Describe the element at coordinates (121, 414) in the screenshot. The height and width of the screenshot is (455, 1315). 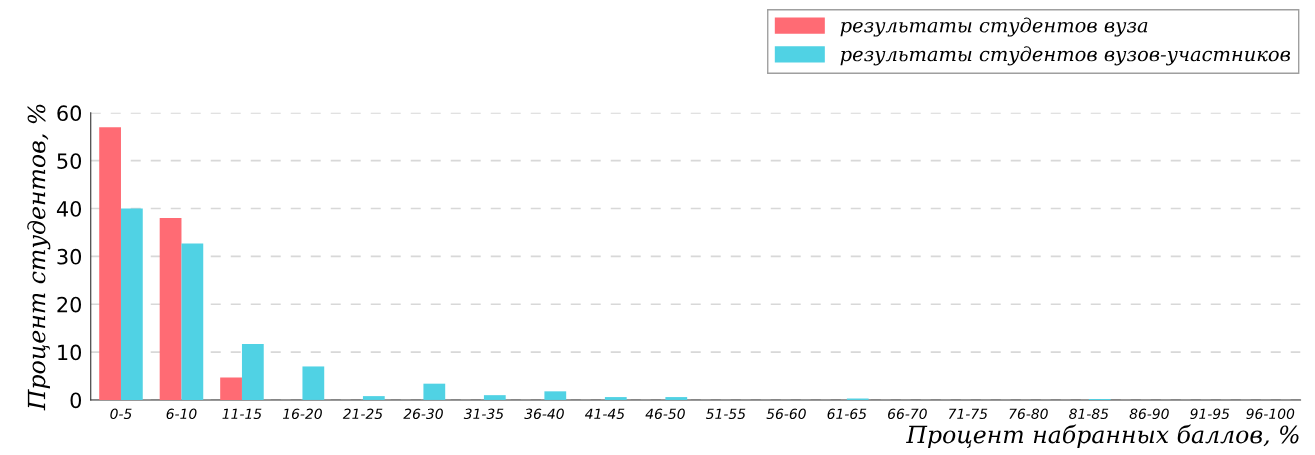
I see `x-tick-label: 0-5` at that location.